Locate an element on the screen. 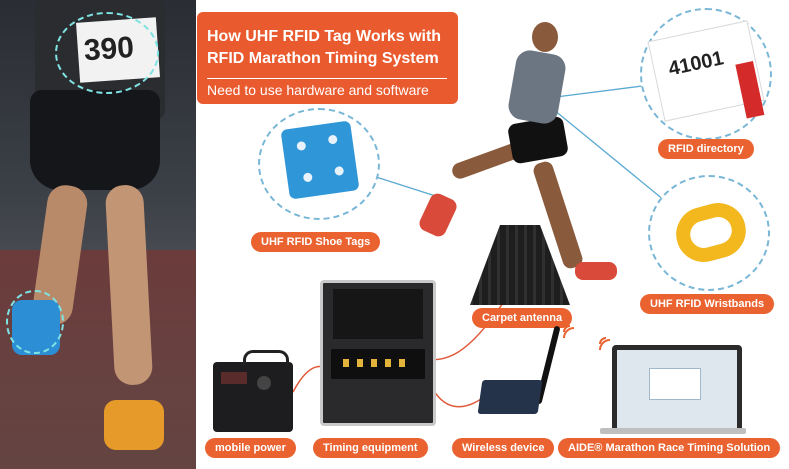 The image size is (789, 469). bib-card-number: 41001 is located at coordinates (696, 64).